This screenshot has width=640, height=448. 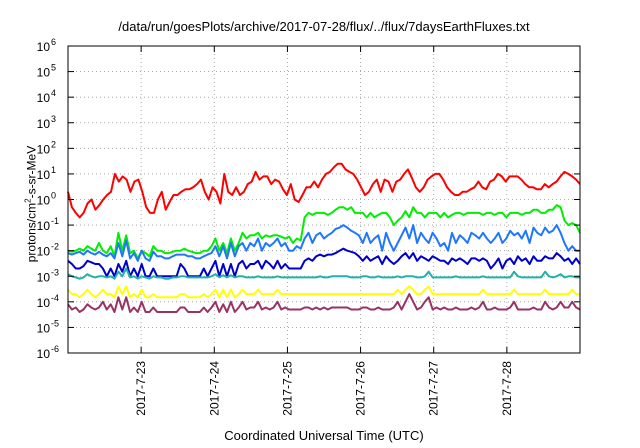 What do you see at coordinates (434, 388) in the screenshot?
I see `x-tick-label: 2017-7-27` at bounding box center [434, 388].